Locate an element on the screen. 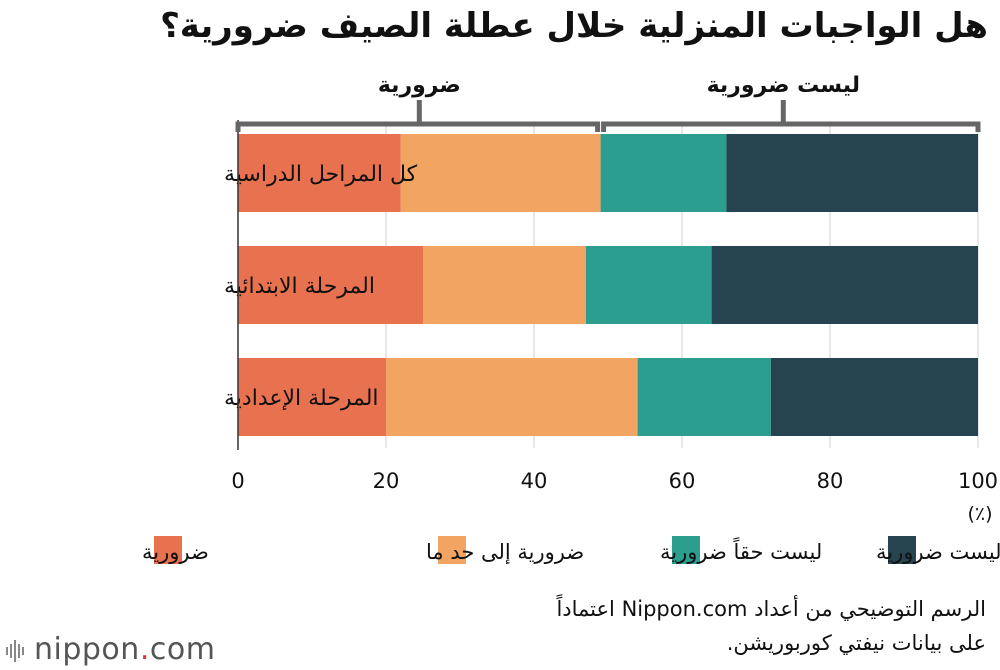  category-label: المرحلة الإعدادية is located at coordinates (301, 398).